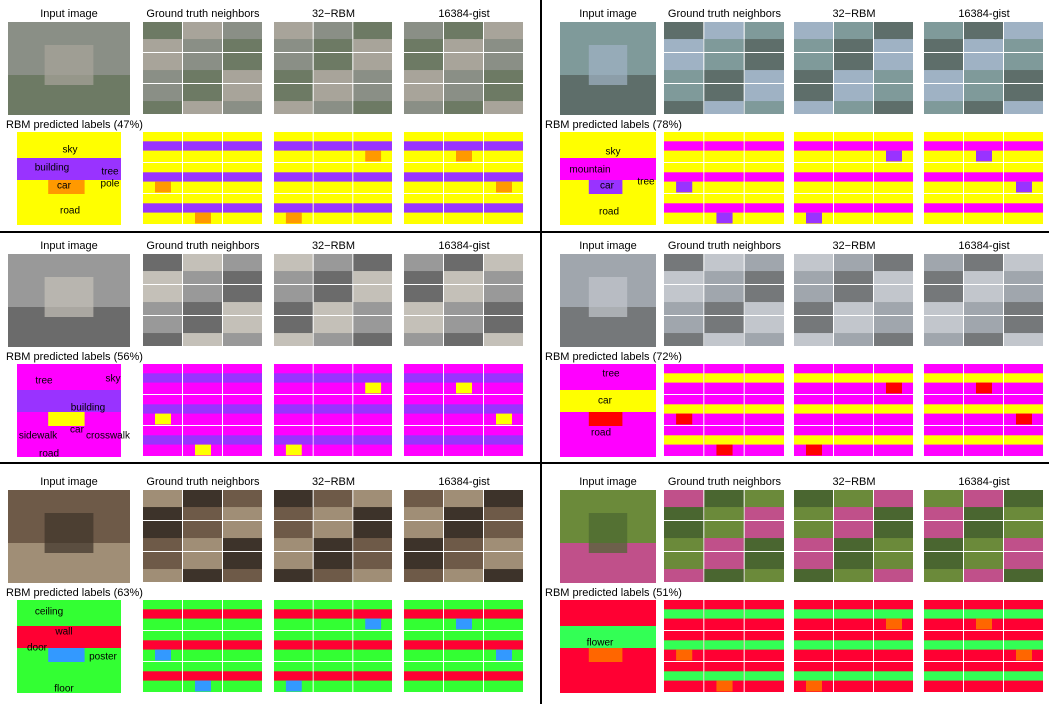 This screenshot has width=1049, height=704. What do you see at coordinates (113, 379) in the screenshot?
I see `region-label: sky` at bounding box center [113, 379].